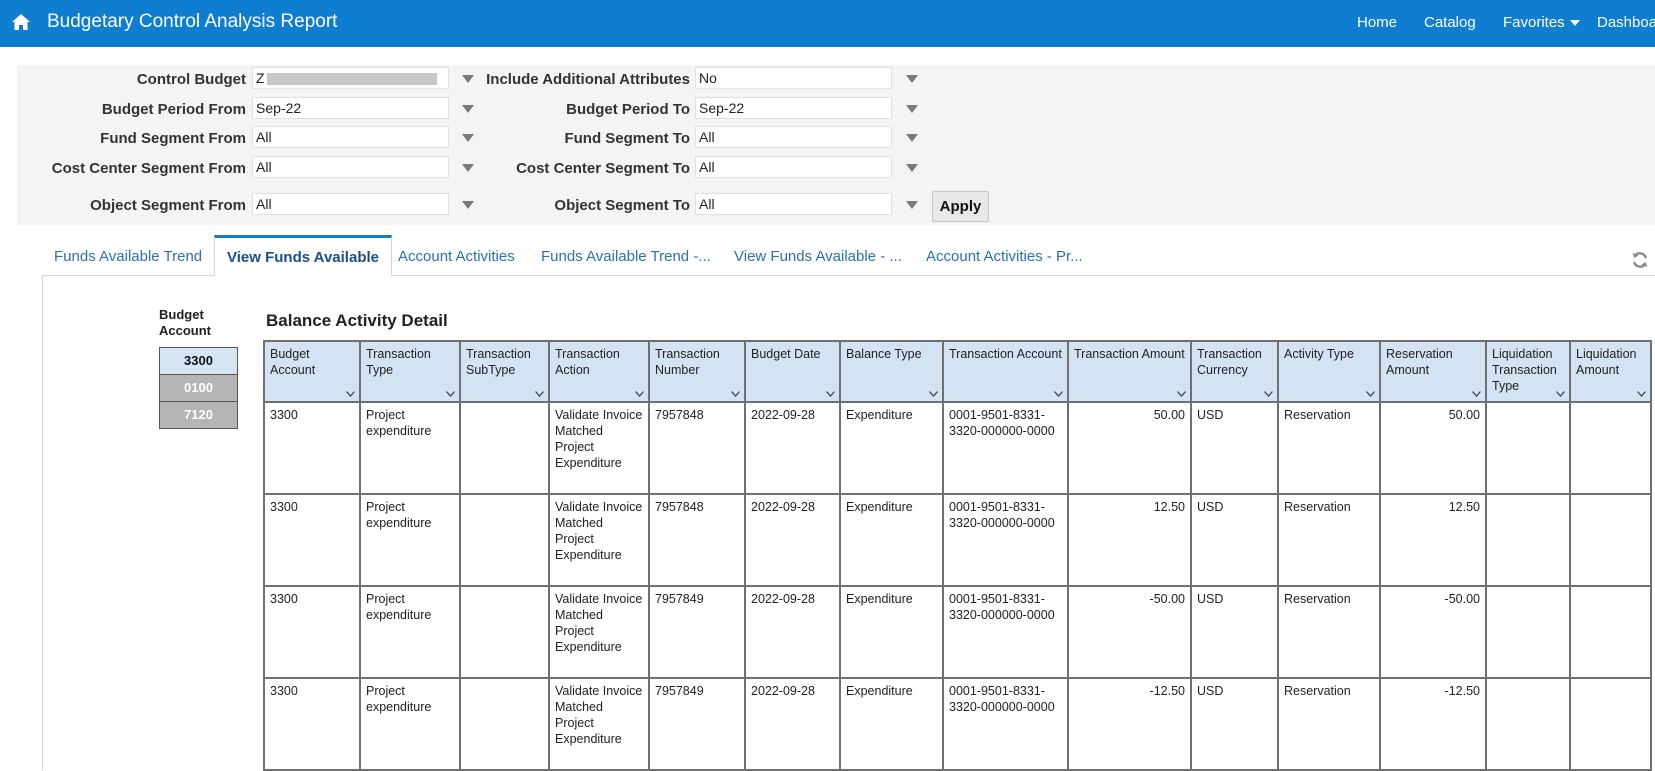 The image size is (1655, 771). Describe the element at coordinates (350, 78) in the screenshot. I see `control-budget-field: Z` at that location.